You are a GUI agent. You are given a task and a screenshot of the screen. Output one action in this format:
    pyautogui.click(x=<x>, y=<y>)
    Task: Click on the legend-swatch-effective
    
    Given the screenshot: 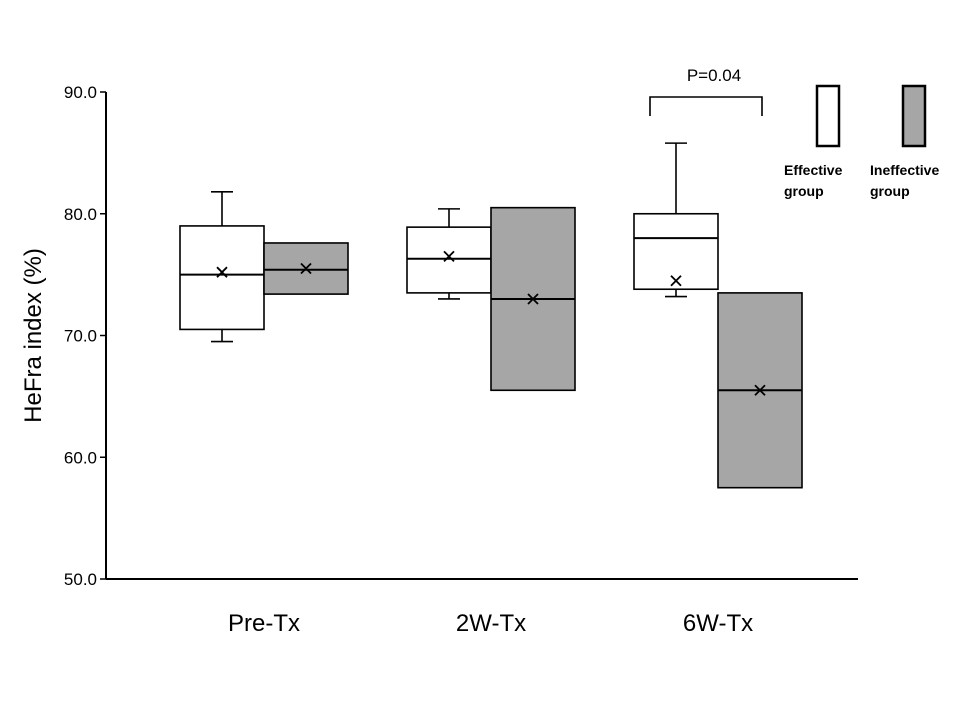 What is the action you would take?
    pyautogui.click(x=828, y=116)
    